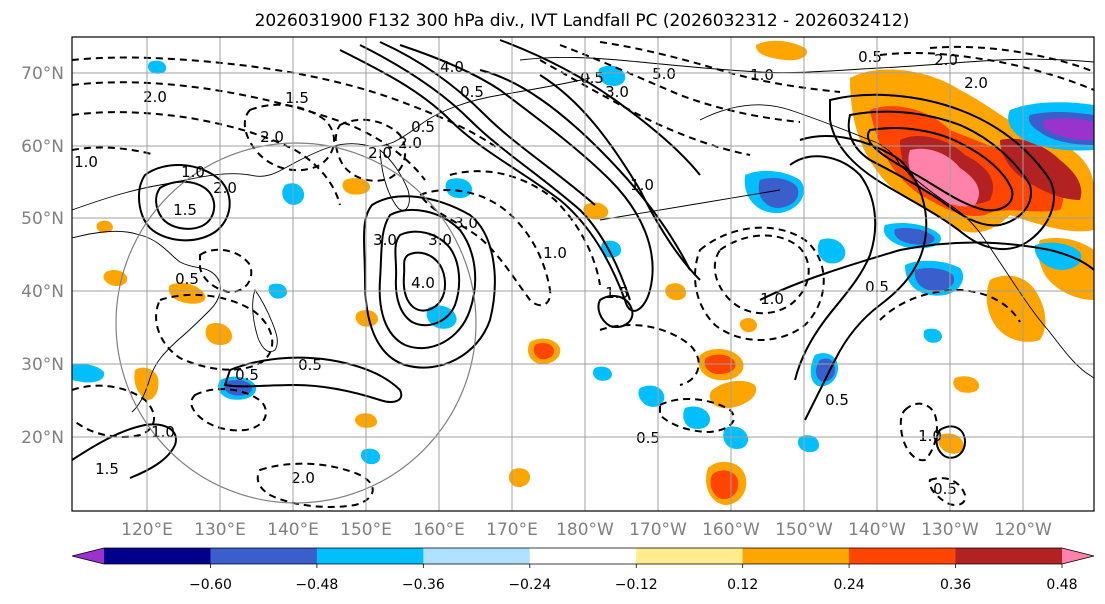  I want to click on lon-tick-label: 140°E, so click(293, 530).